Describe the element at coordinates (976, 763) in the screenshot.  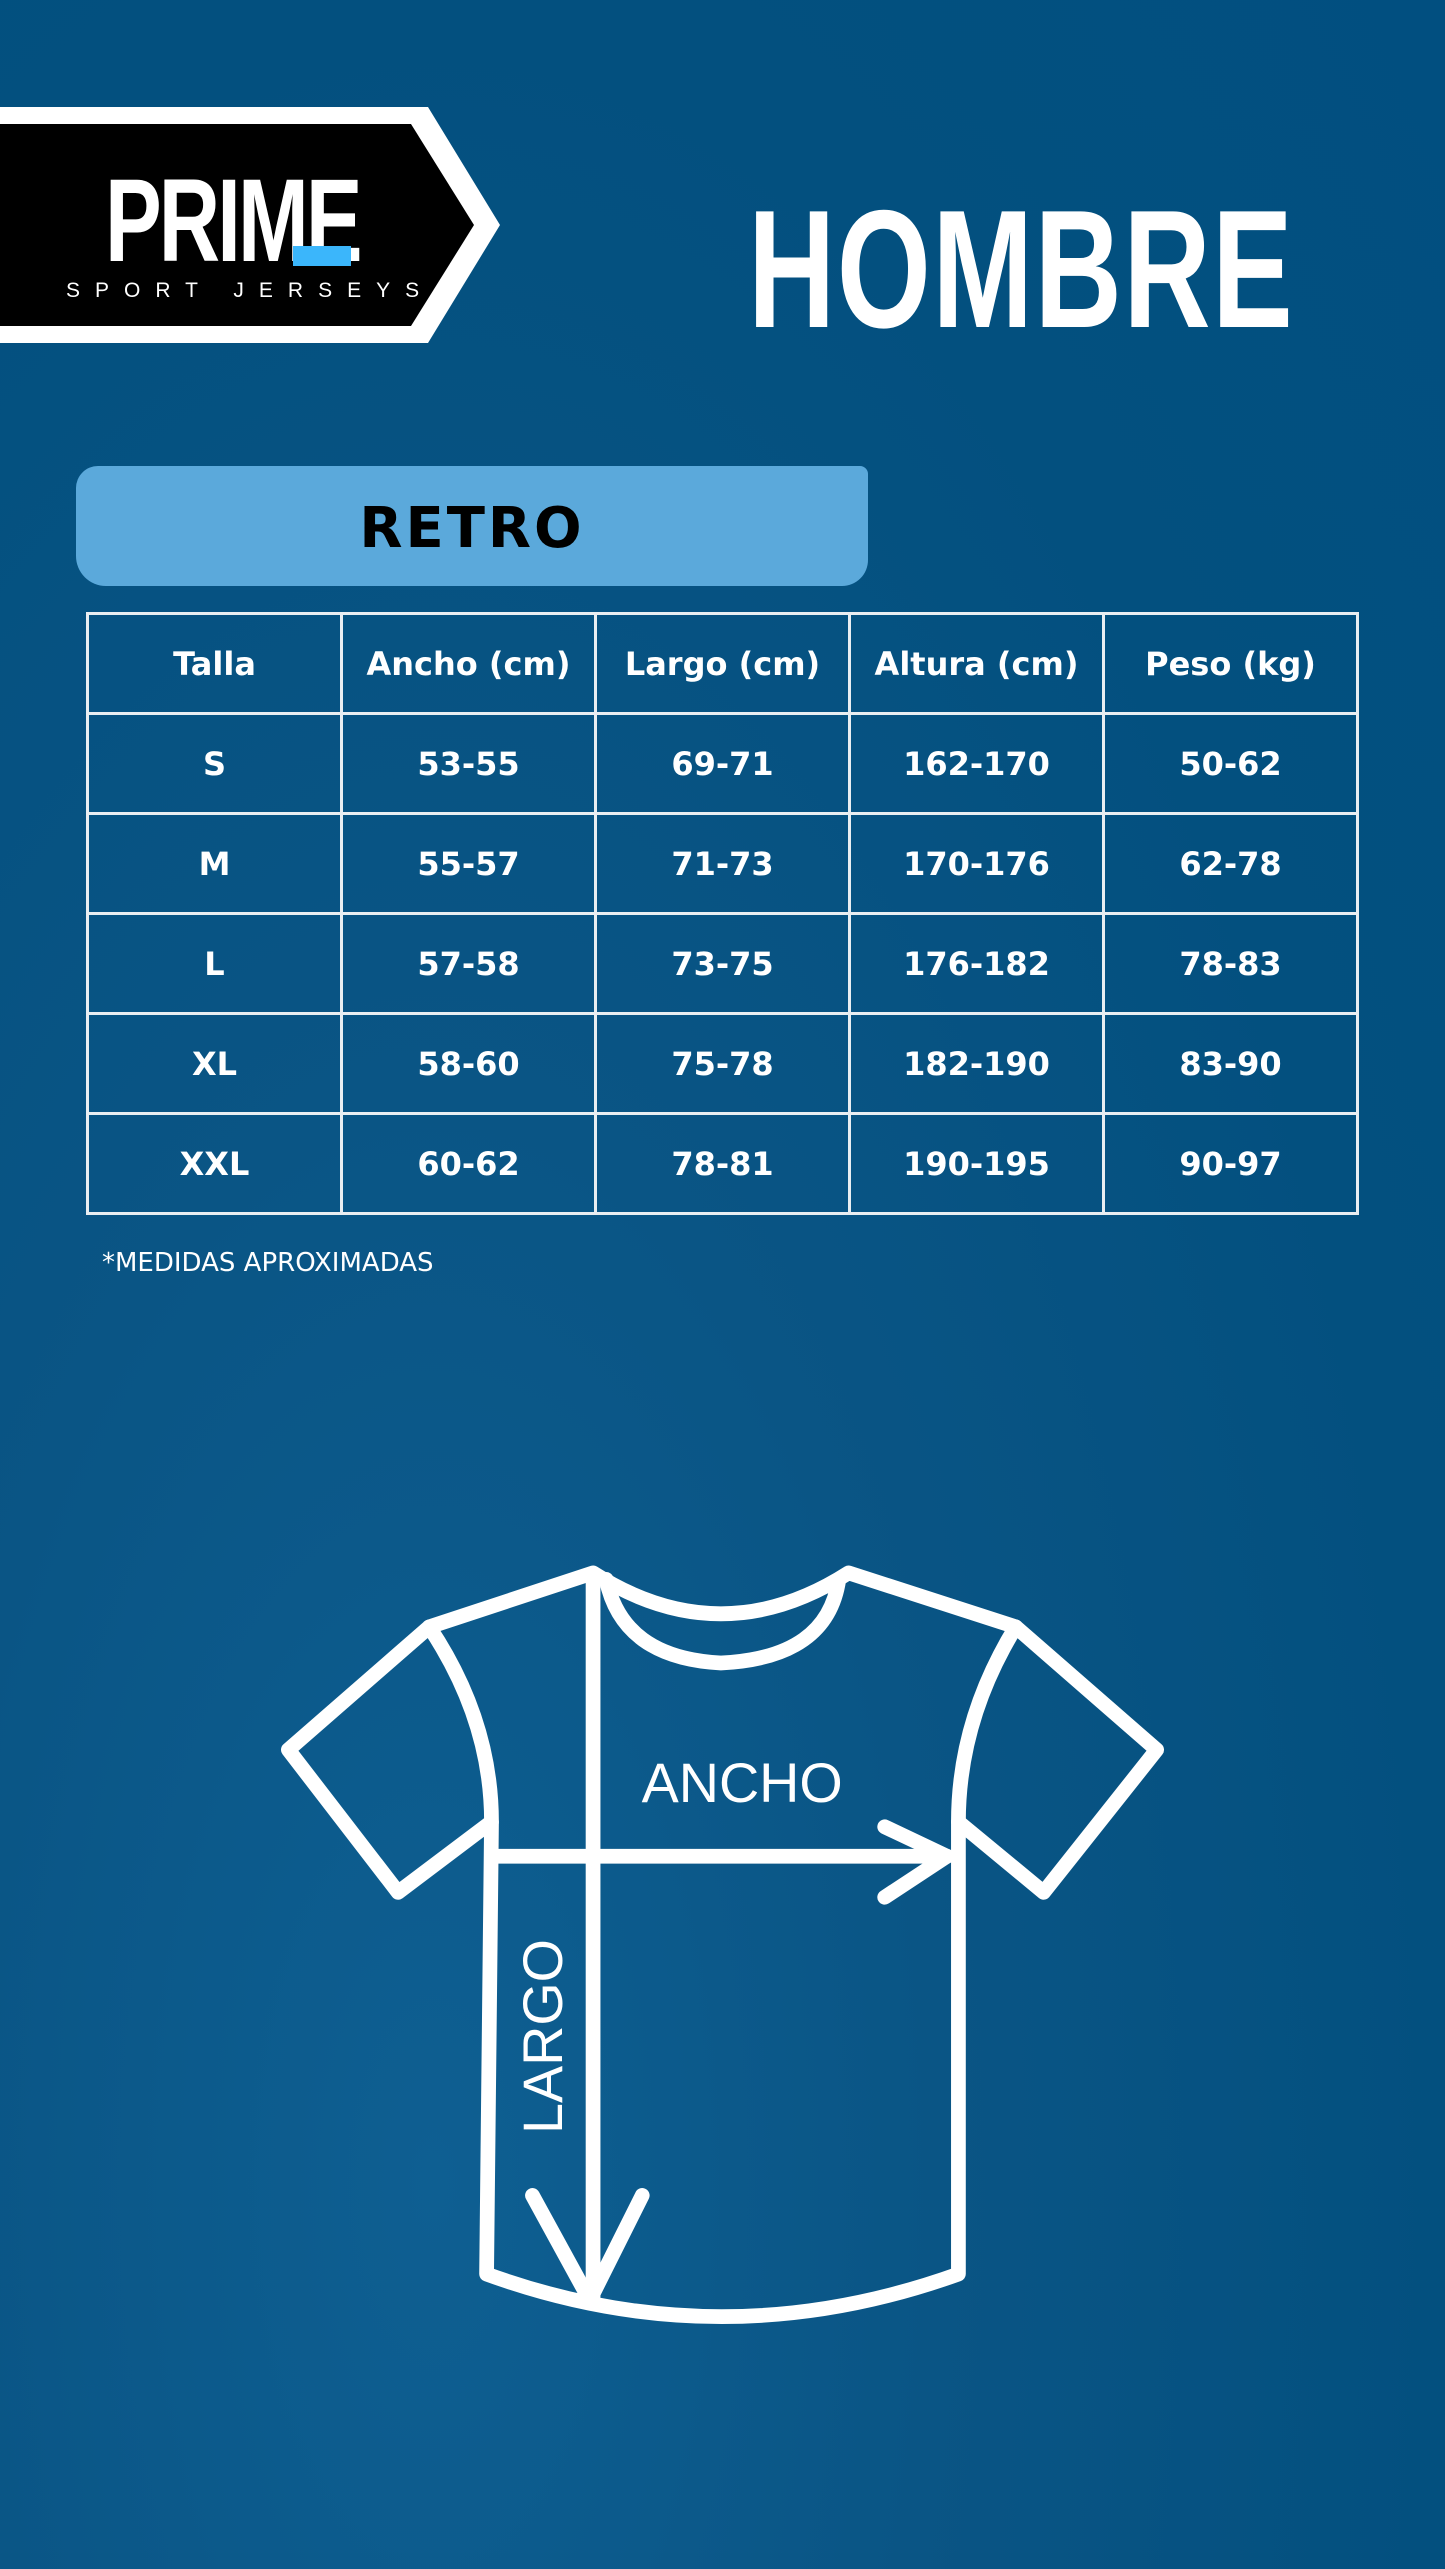
I see `cell: 162-170` at that location.